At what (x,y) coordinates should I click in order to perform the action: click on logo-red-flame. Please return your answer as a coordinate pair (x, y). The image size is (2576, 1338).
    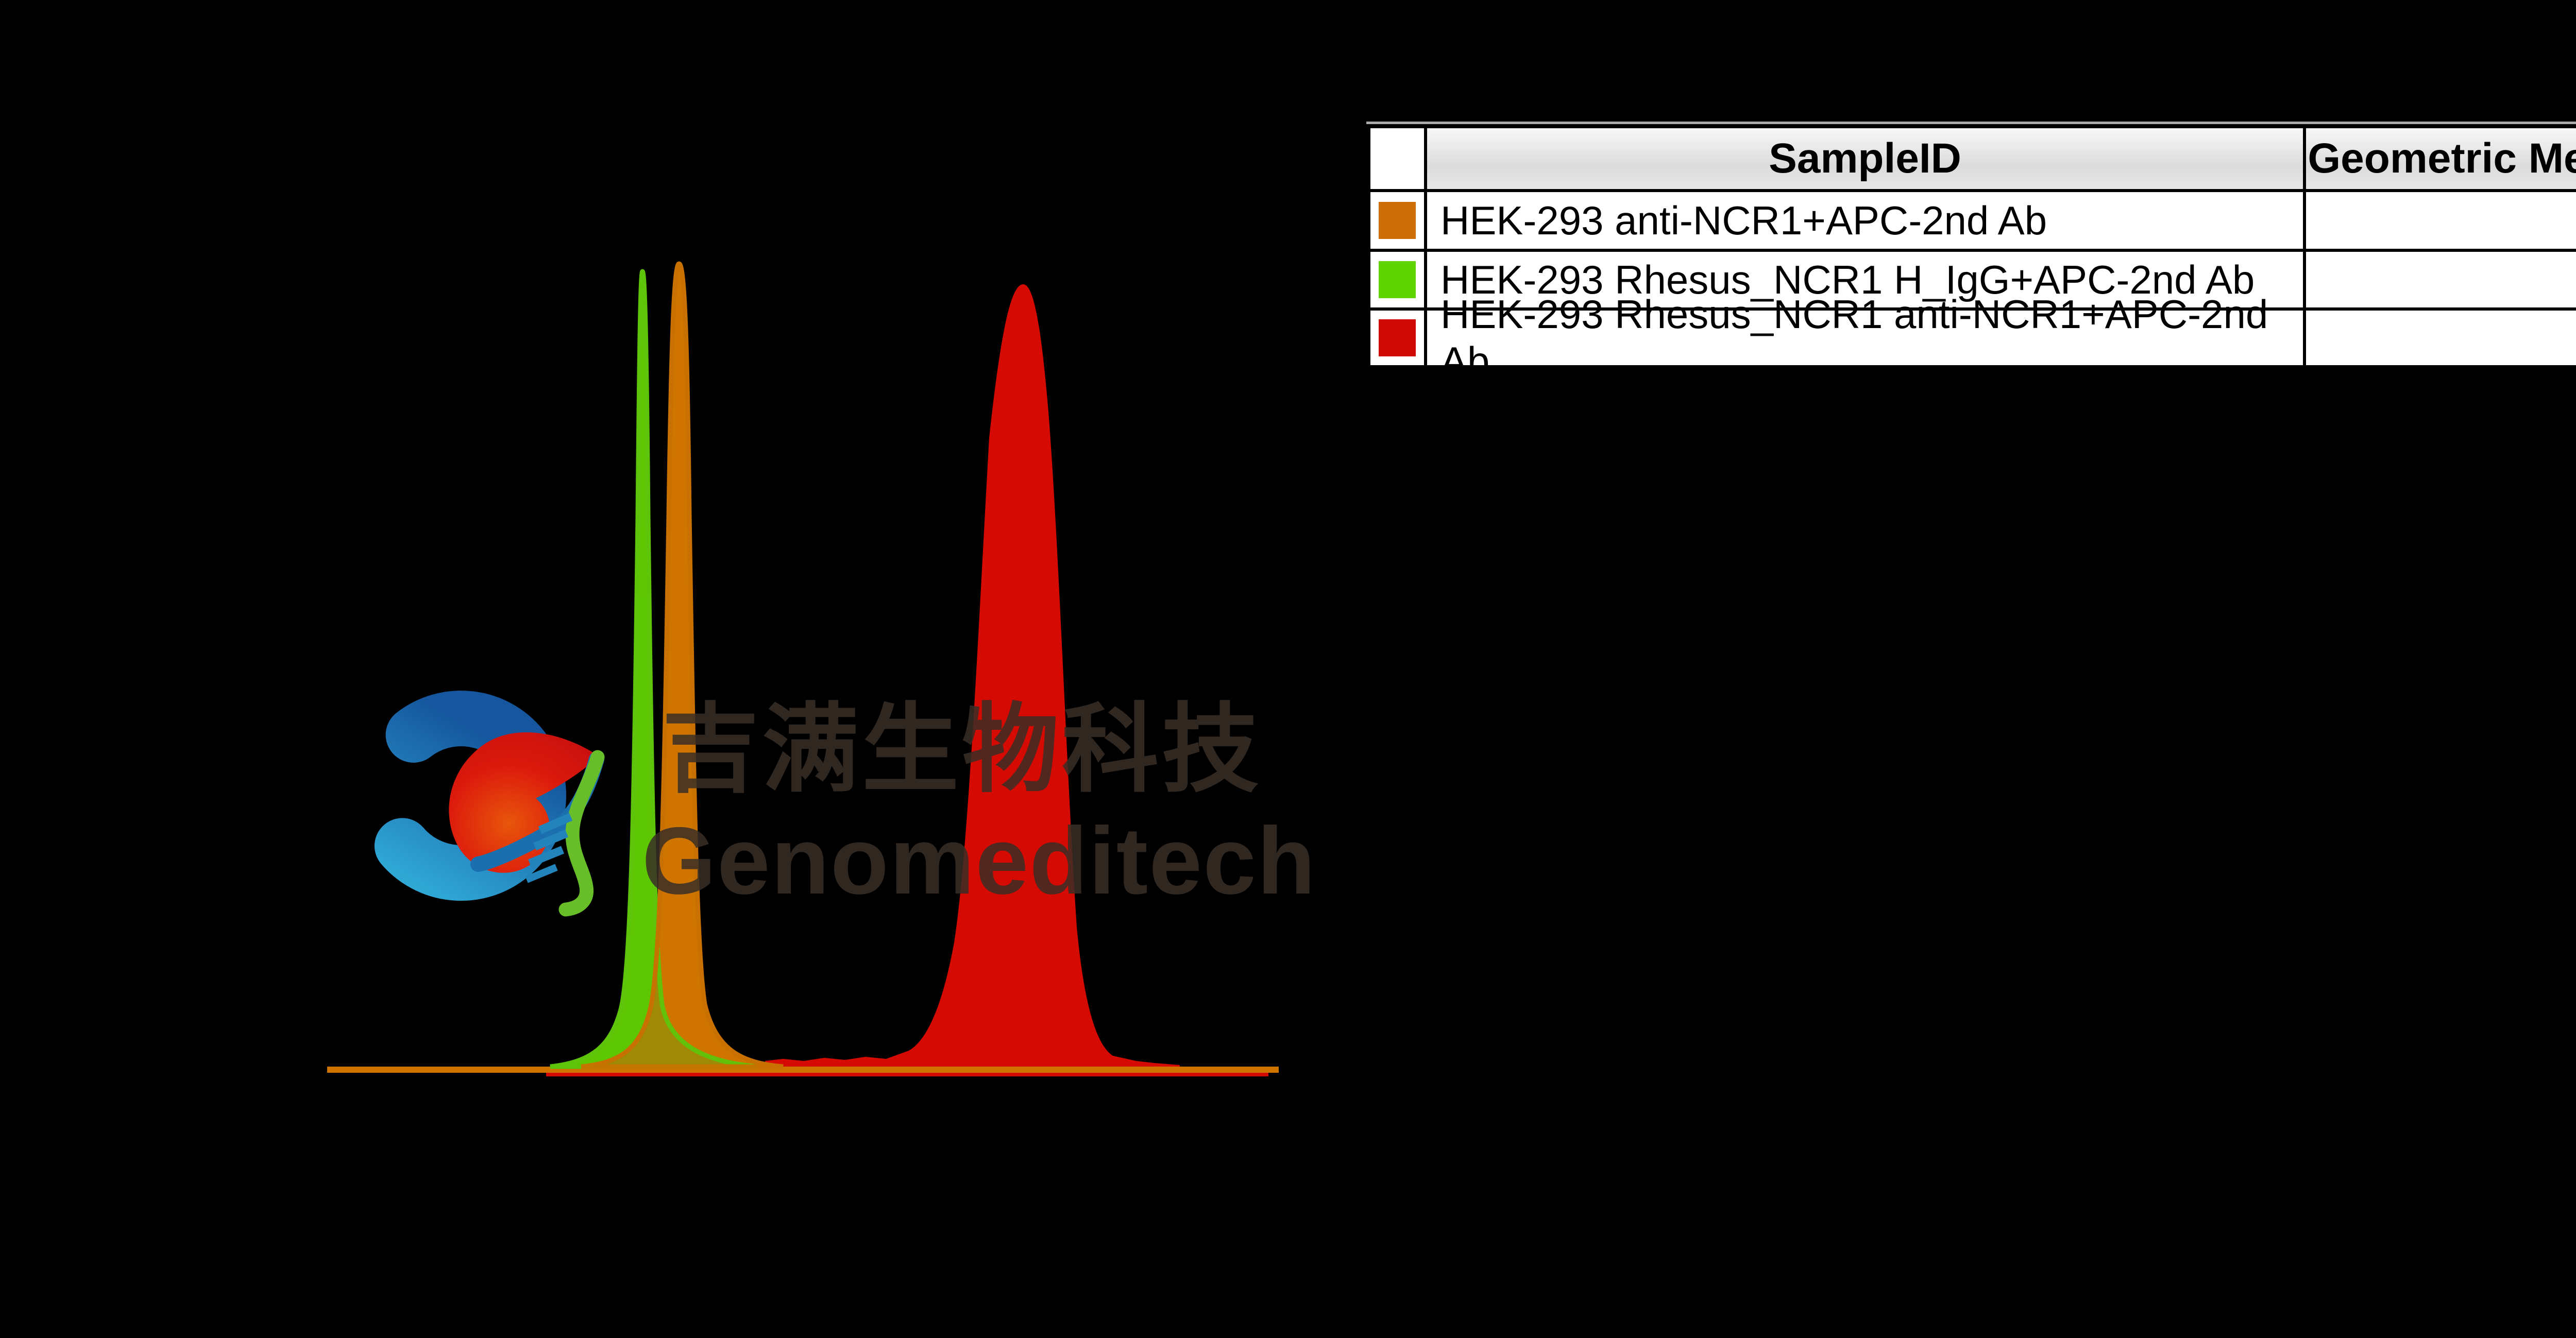
    Looking at the image, I should click on (524, 802).